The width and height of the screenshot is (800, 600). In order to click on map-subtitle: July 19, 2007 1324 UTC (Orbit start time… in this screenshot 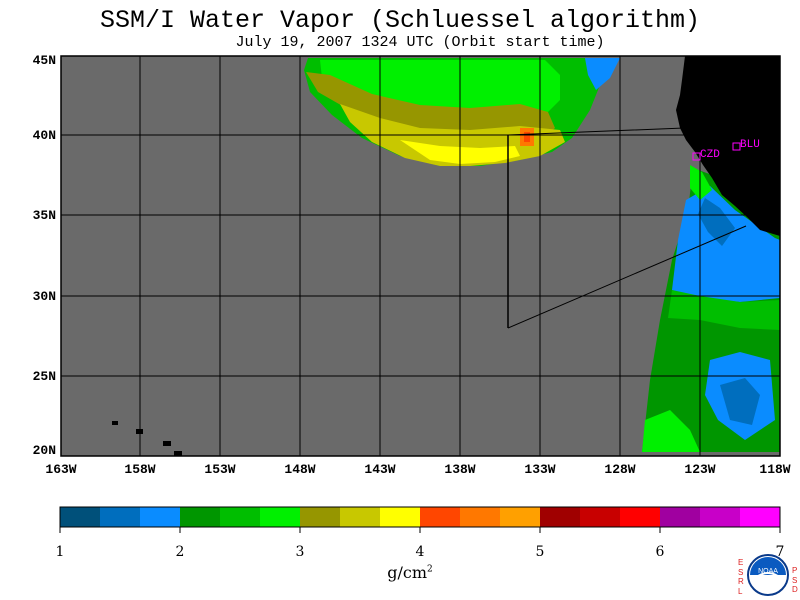, I will do `click(420, 42)`.